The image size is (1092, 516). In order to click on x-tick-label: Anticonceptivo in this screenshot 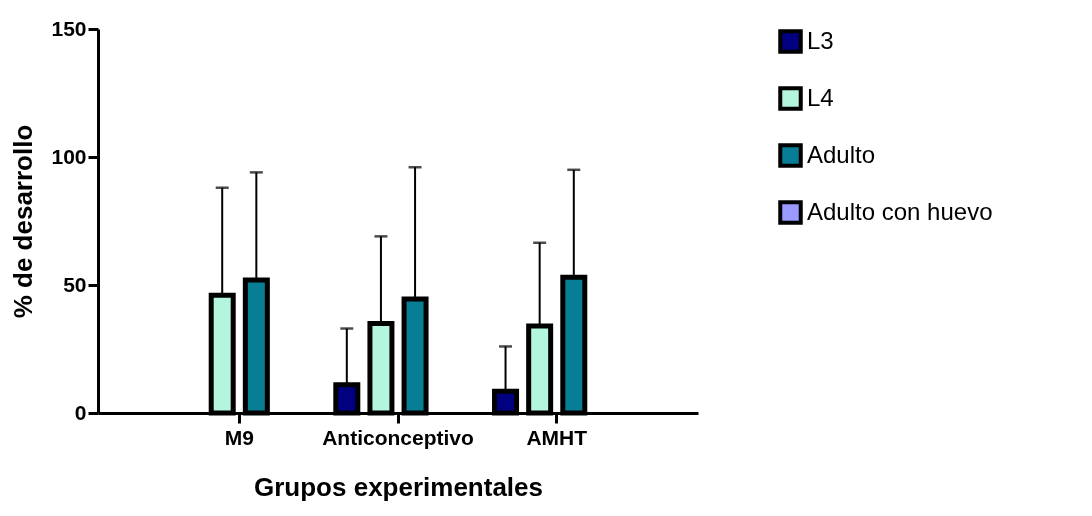, I will do `click(398, 437)`.